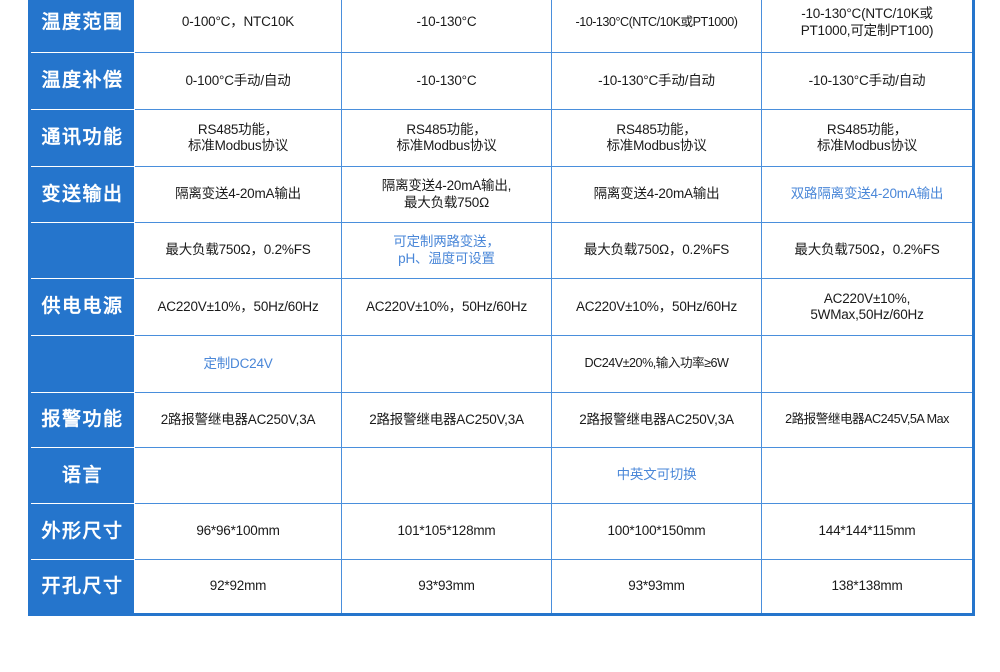  I want to click on cell-line: 100*100*150mm, so click(656, 531).